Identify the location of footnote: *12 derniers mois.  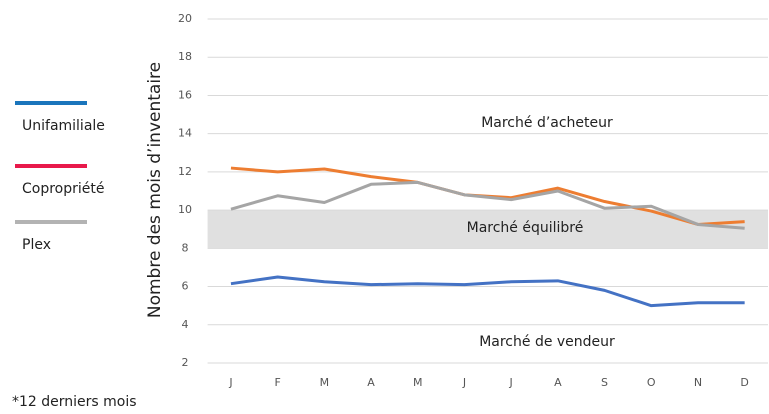
(74, 402).